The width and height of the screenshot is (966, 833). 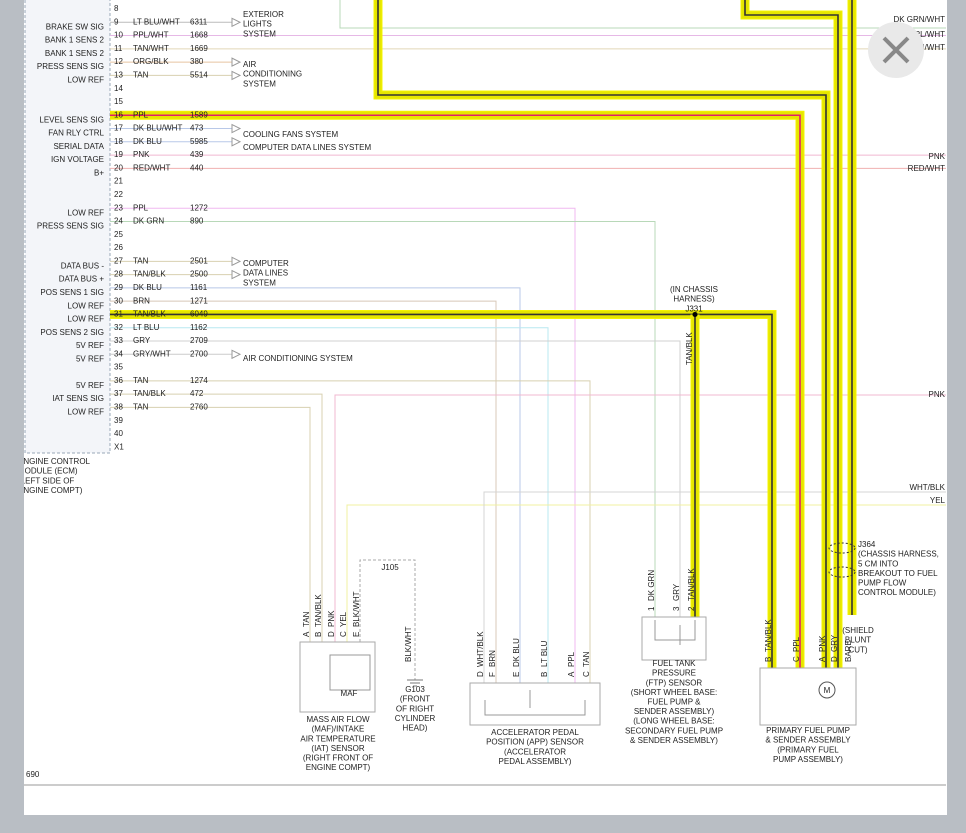 What do you see at coordinates (848, 651) in the screenshot?
I see `pin-wire: BARE` at bounding box center [848, 651].